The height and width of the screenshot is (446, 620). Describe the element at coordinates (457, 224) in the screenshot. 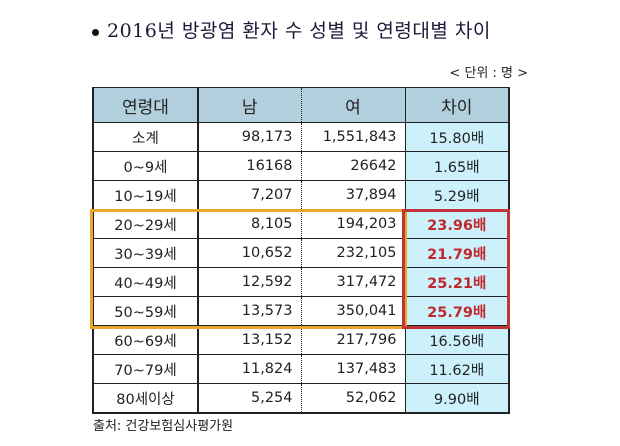

I see `diff-cell: 23.96배` at that location.